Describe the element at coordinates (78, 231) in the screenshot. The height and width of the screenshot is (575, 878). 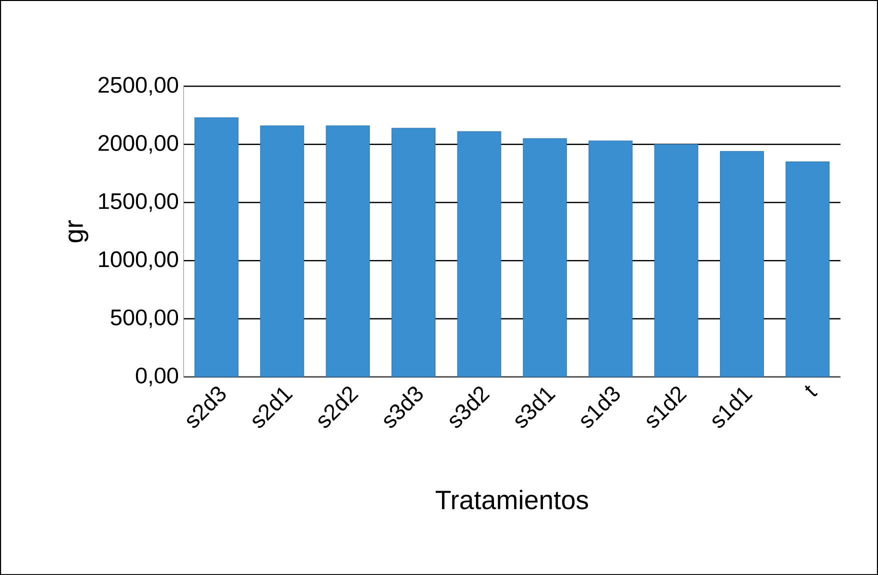
I see `y-axis-title: gr` at that location.